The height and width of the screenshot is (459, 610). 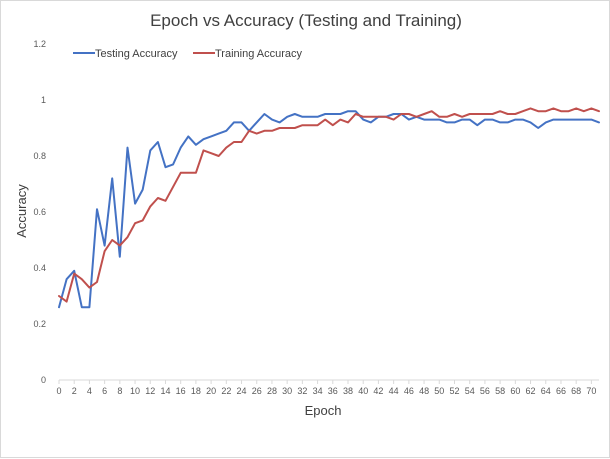 I want to click on x-tick-label: 0, so click(x=58, y=391).